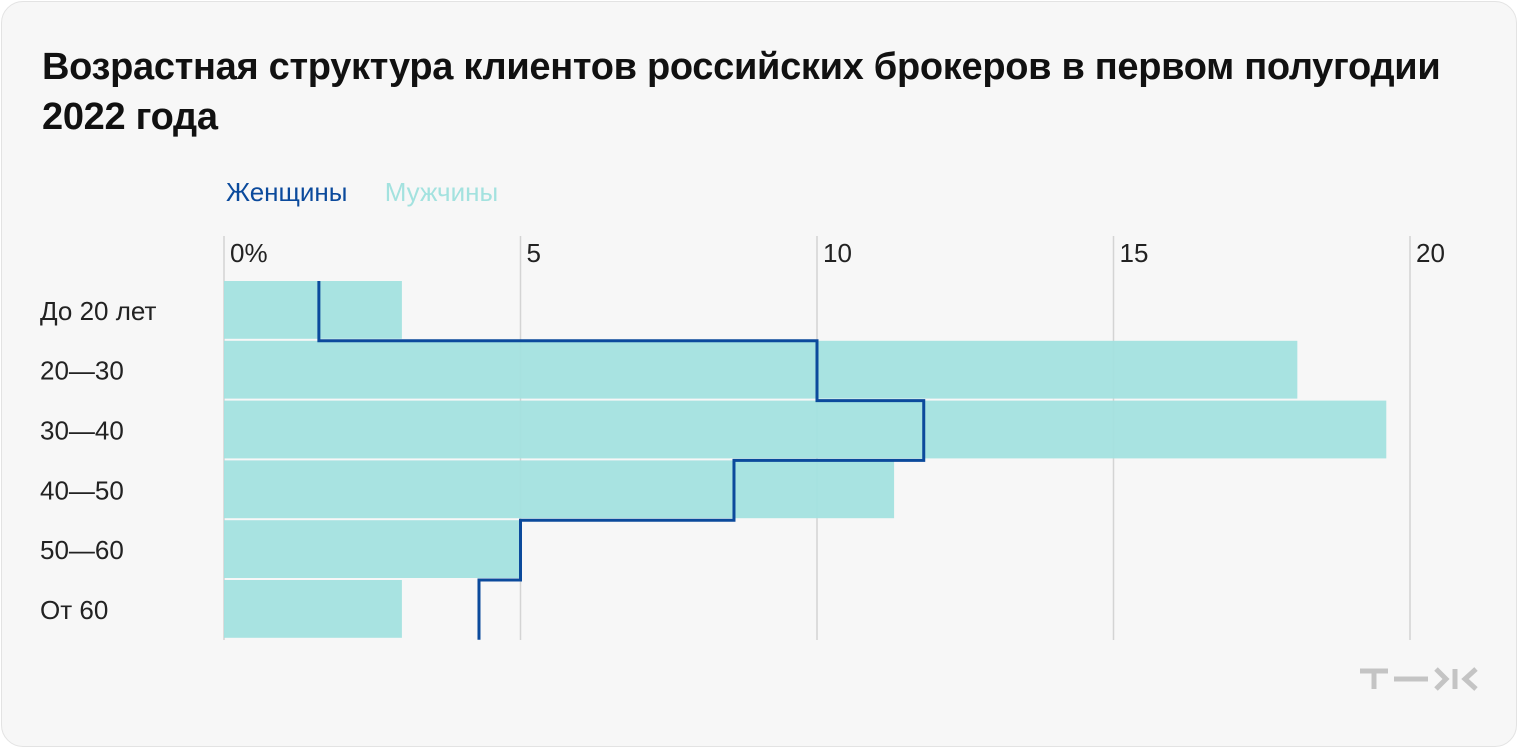  What do you see at coordinates (98, 311) in the screenshot?
I see `category-label: До 20 лет` at bounding box center [98, 311].